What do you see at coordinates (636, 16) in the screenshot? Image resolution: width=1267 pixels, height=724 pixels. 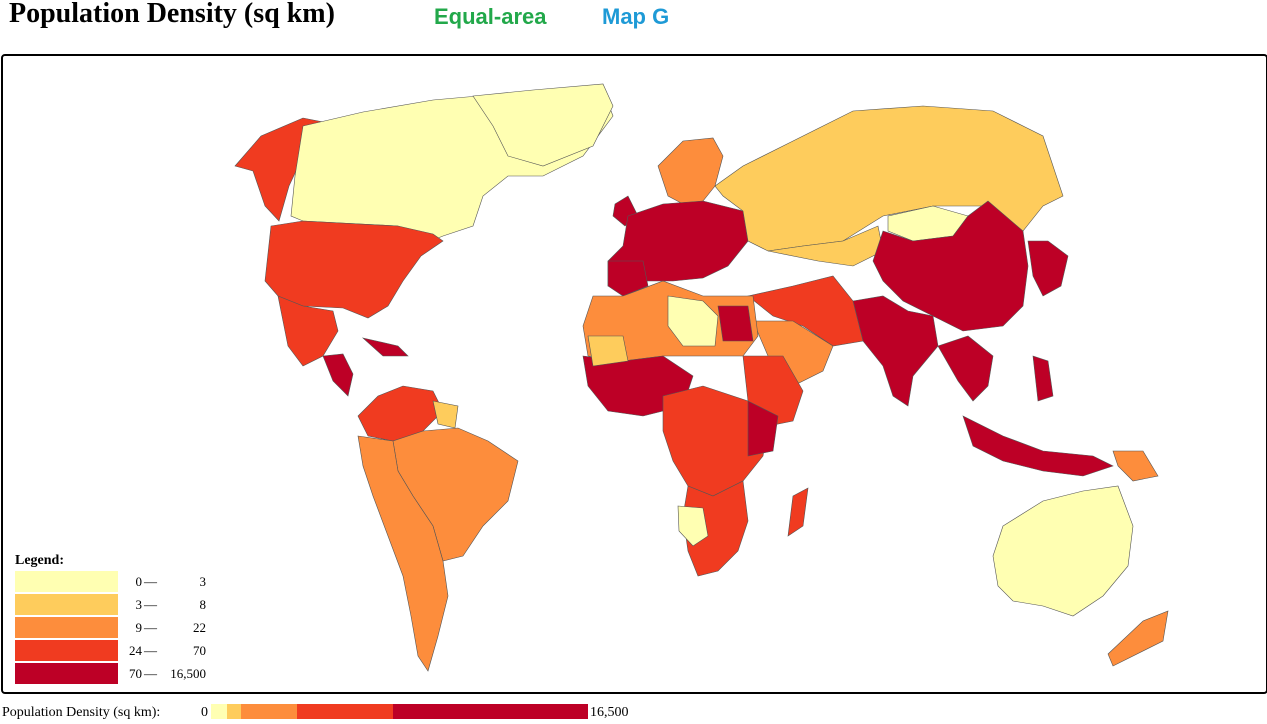 I see `map-g-link: Map G` at bounding box center [636, 16].